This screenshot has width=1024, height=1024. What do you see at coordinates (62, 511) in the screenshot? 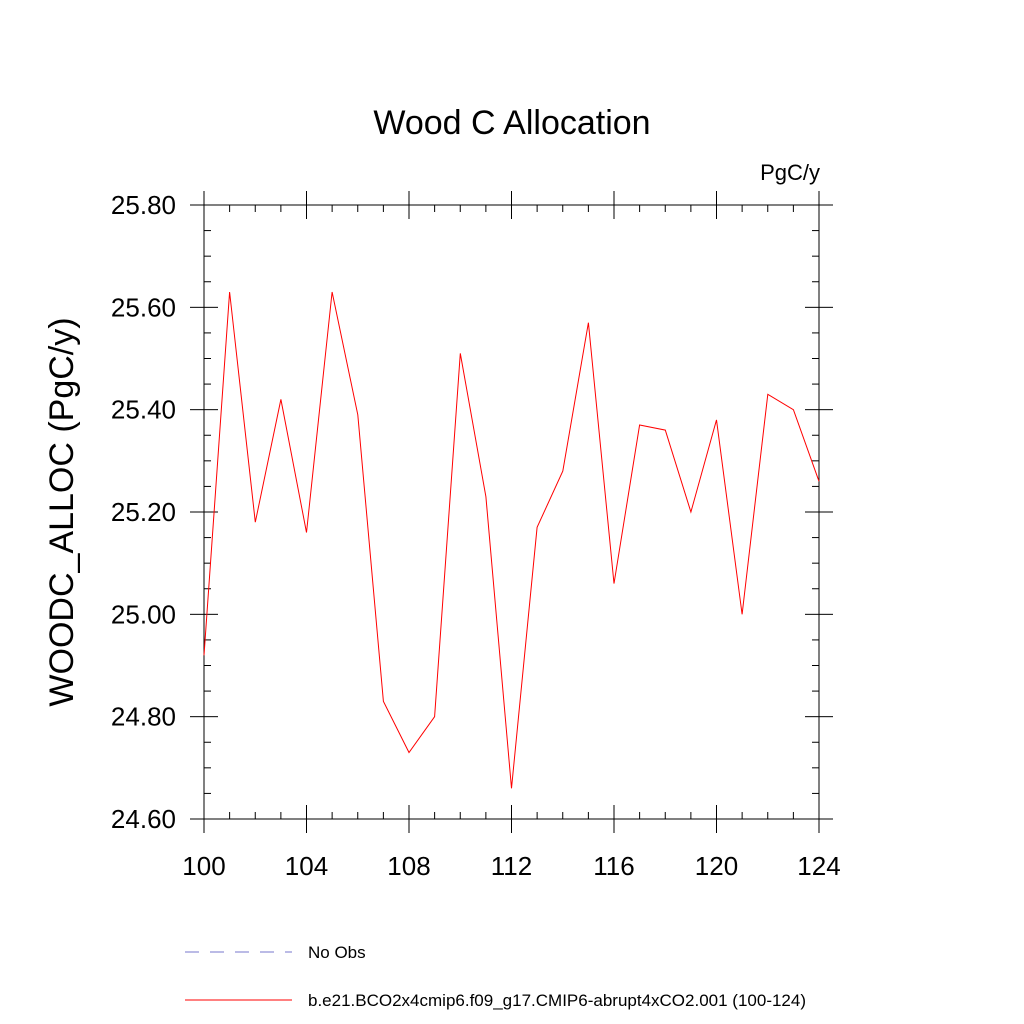
I see `y-axis-label: WOODC_ALLOC (PgC/y)` at bounding box center [62, 511].